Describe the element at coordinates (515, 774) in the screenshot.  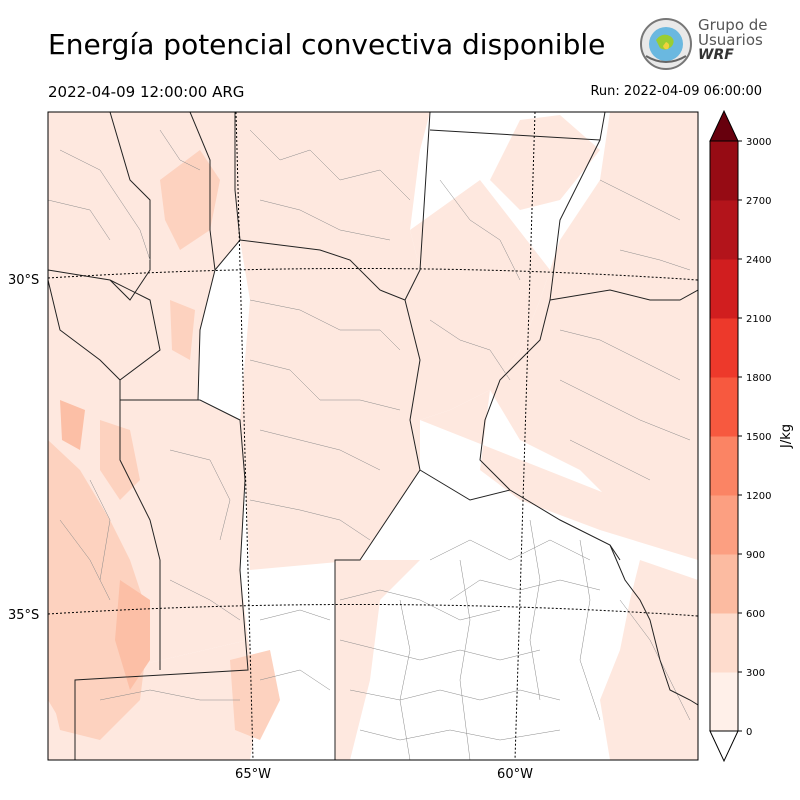
I see `lon-label-60w: 60°W` at that location.